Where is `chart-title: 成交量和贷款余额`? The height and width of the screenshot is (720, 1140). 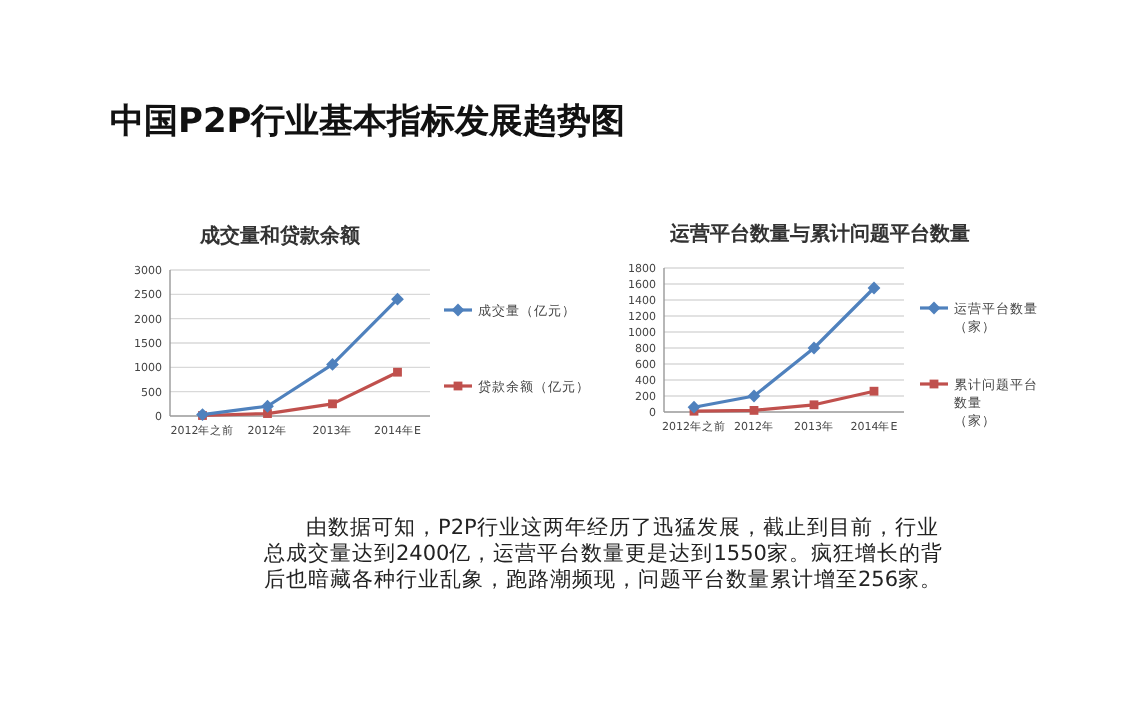
chart-title: 成交量和贷款余额 is located at coordinates (280, 236).